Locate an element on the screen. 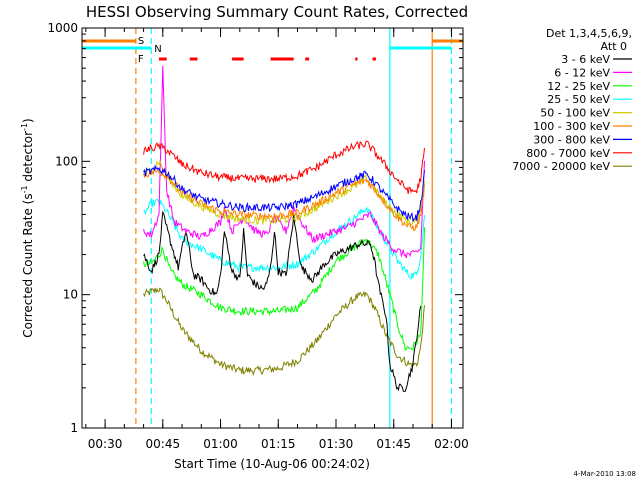 This screenshot has height=480, width=640. y-axis-label-sup-1: -1 is located at coordinates (24, 189).